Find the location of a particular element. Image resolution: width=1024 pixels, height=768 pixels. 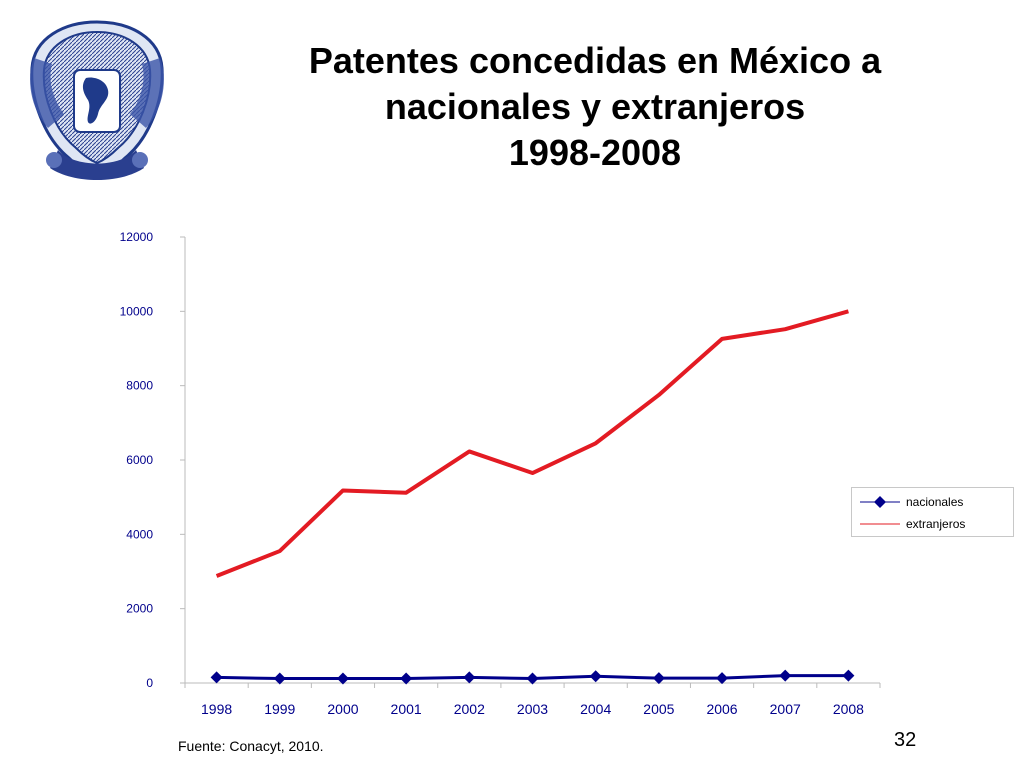

y-tick-label-1: 2000 is located at coordinates (139, 609).